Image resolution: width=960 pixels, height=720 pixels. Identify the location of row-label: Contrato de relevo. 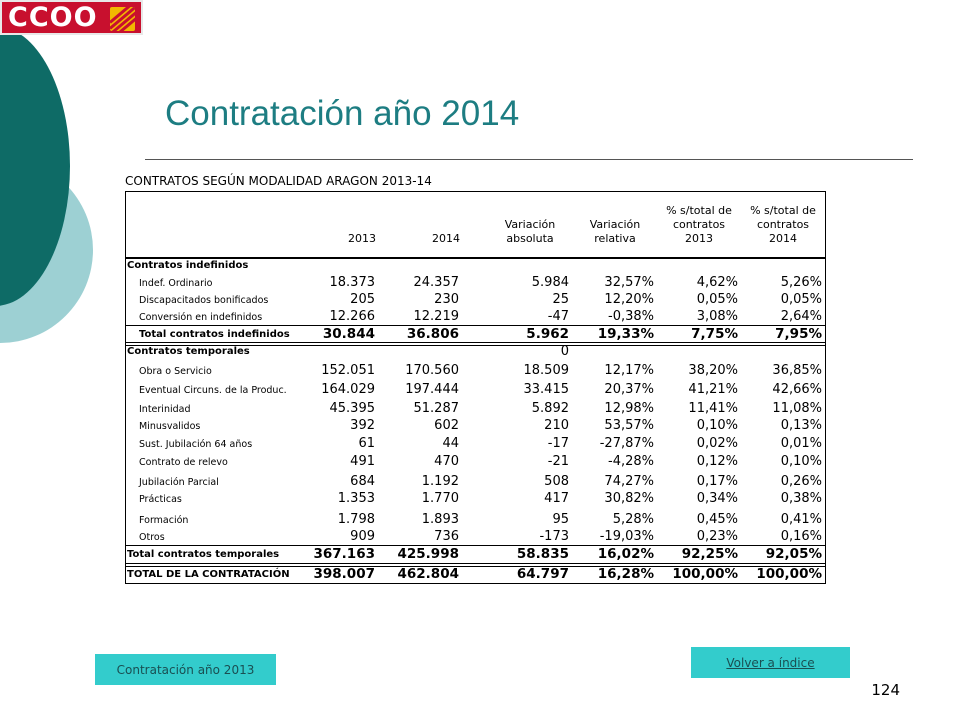
(183, 462).